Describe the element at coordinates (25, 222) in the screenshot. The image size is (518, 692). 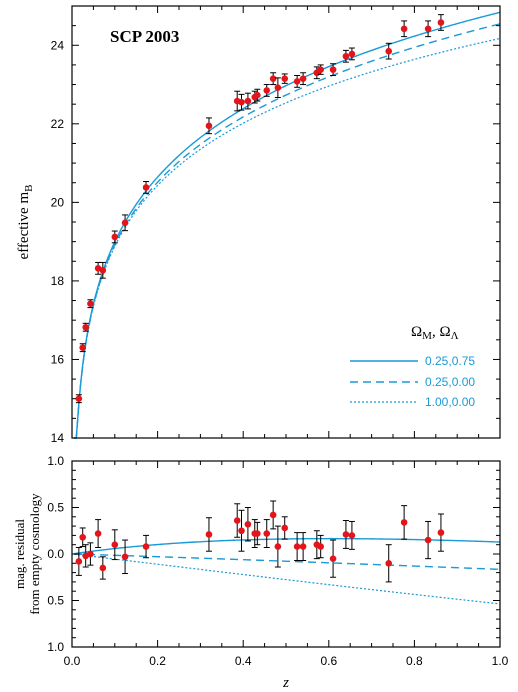
I see `y-axis-label: effective mB` at that location.